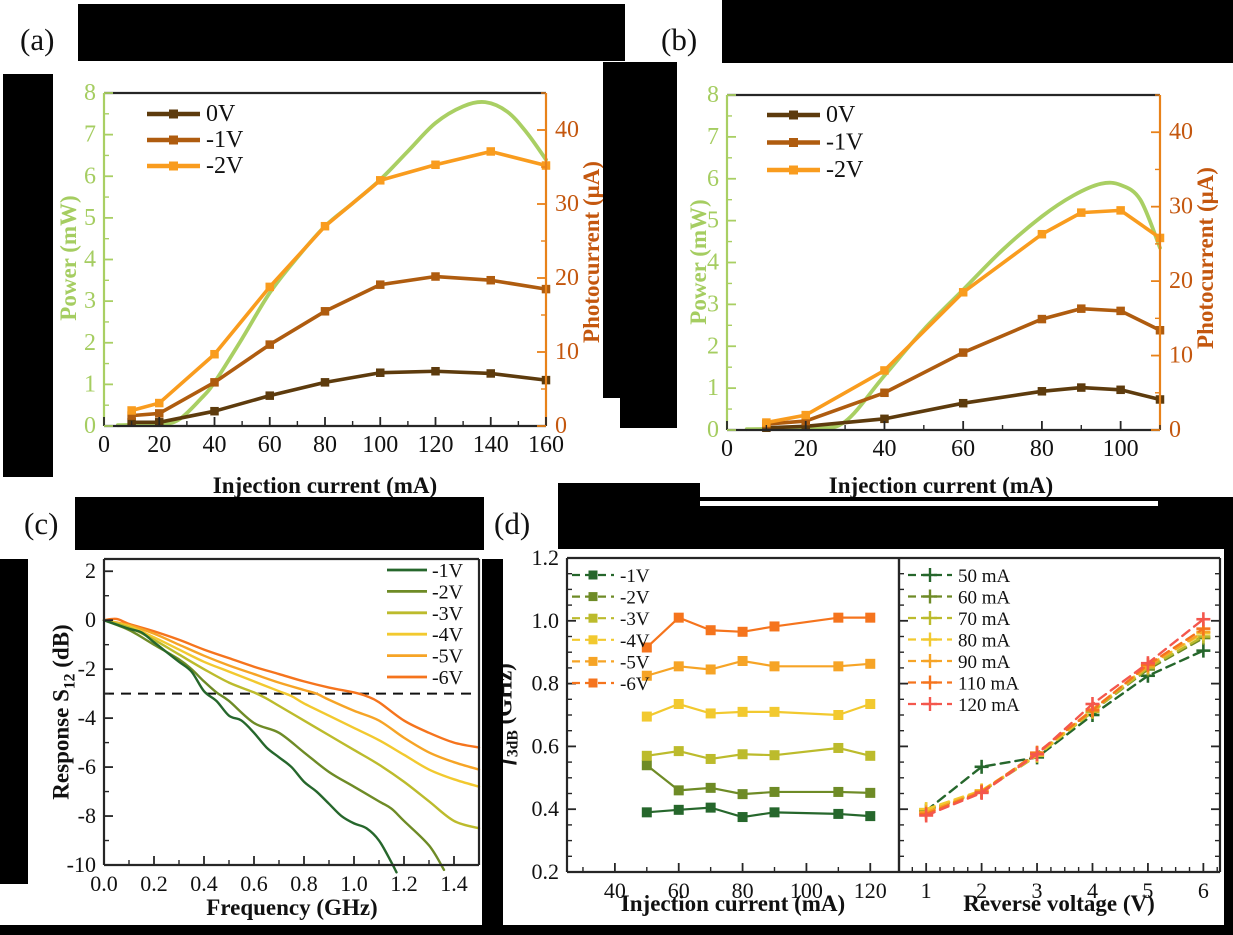  I want to click on svg-text: 0.8, so click(304, 883).